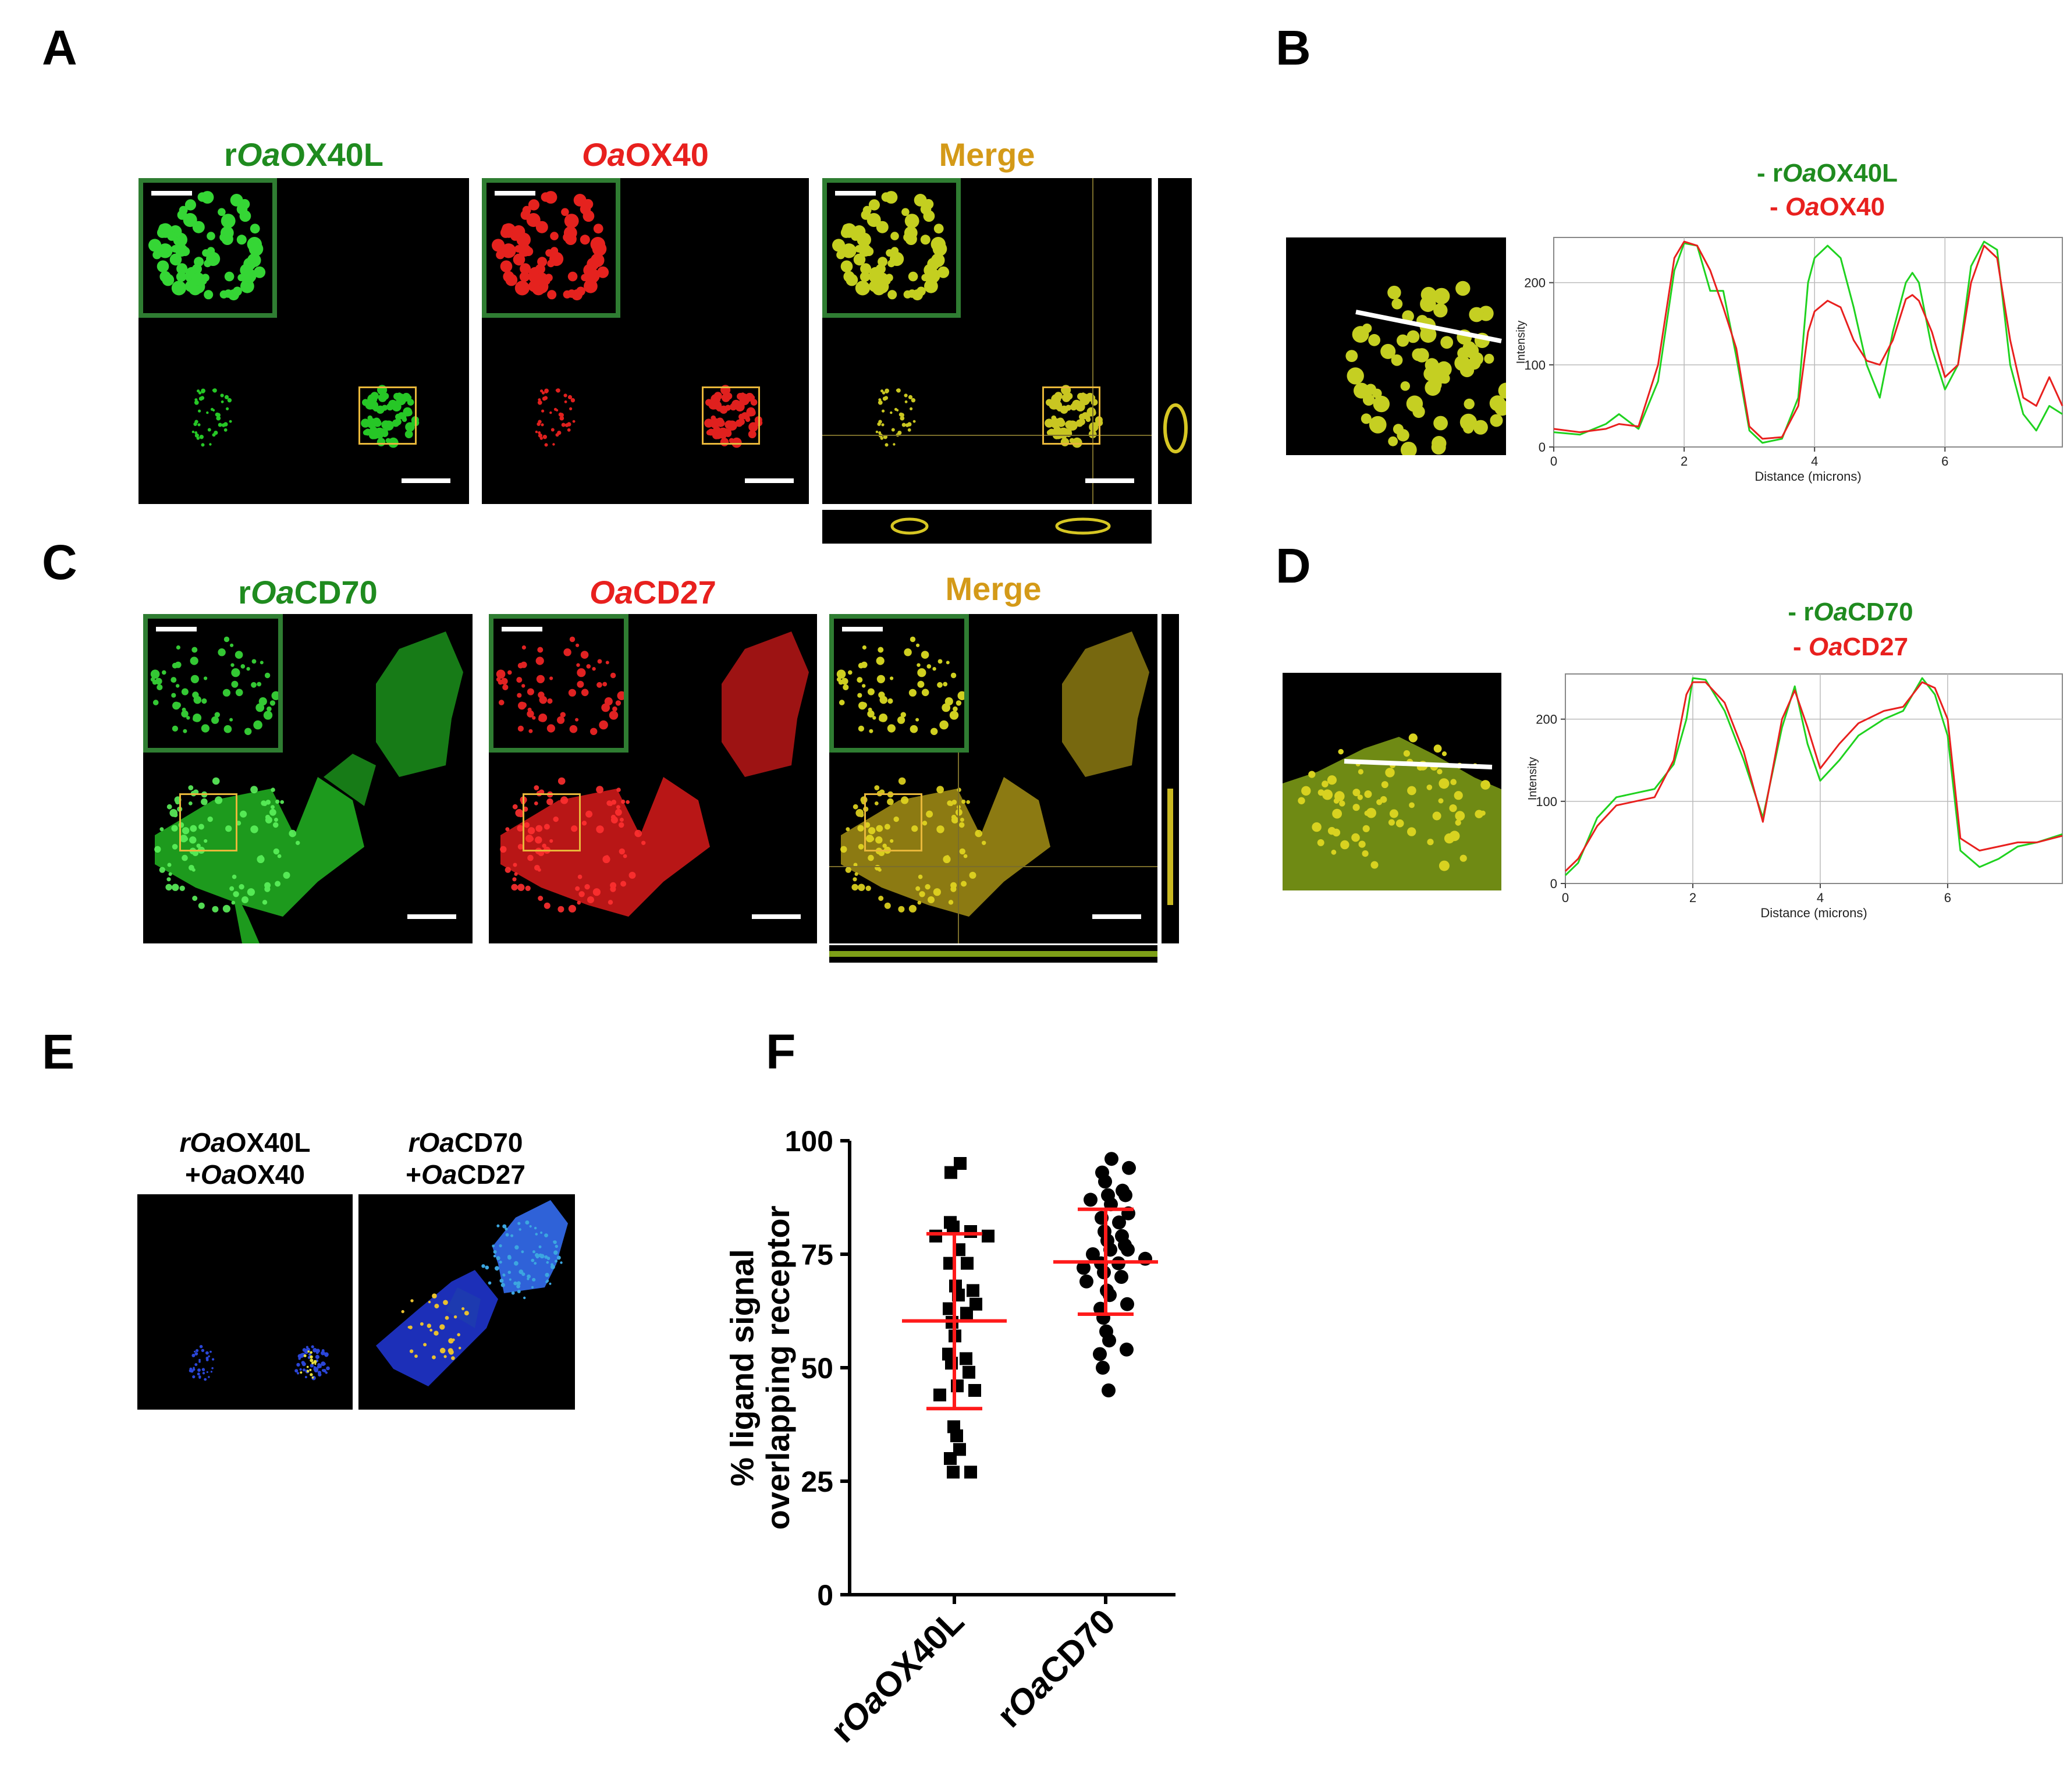 The height and width of the screenshot is (1792, 2067). Describe the element at coordinates (1692, 897) in the screenshot. I see `x-tick-label: 2` at that location.